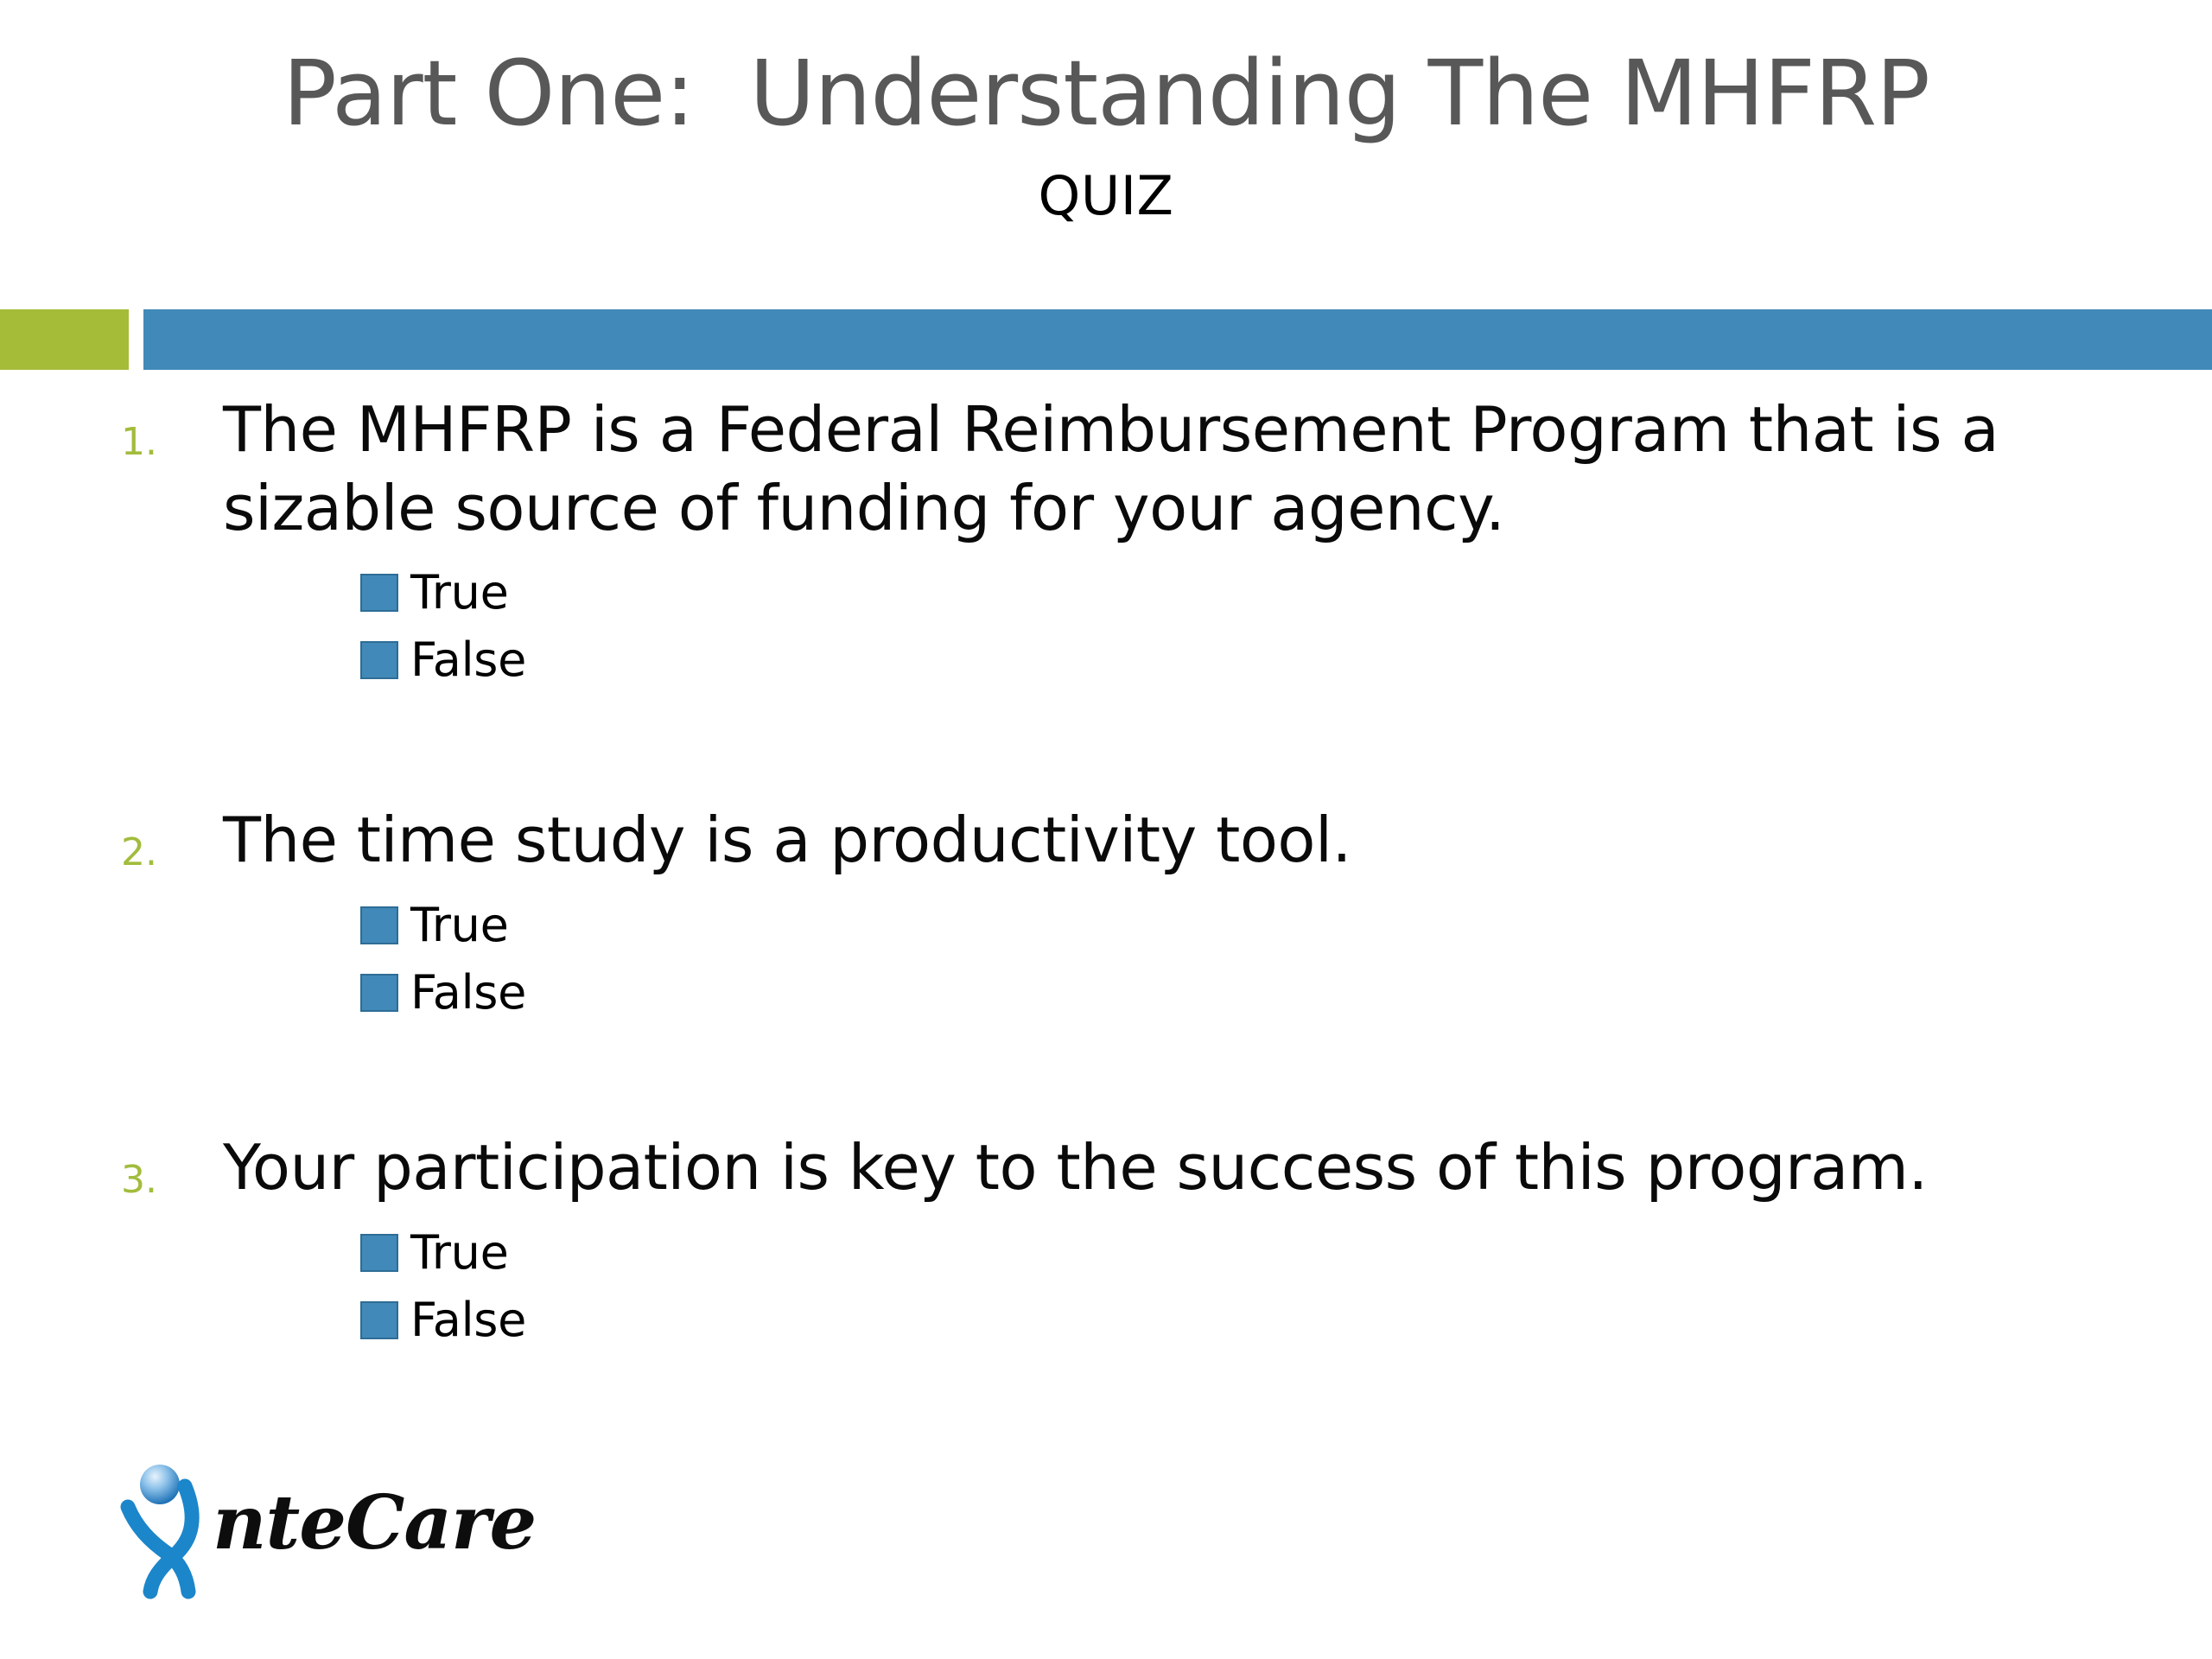 The width and height of the screenshot is (2212, 1659). Describe the element at coordinates (1106, 93) in the screenshot. I see `page-title: Part One: Understanding The MHFRP` at that location.